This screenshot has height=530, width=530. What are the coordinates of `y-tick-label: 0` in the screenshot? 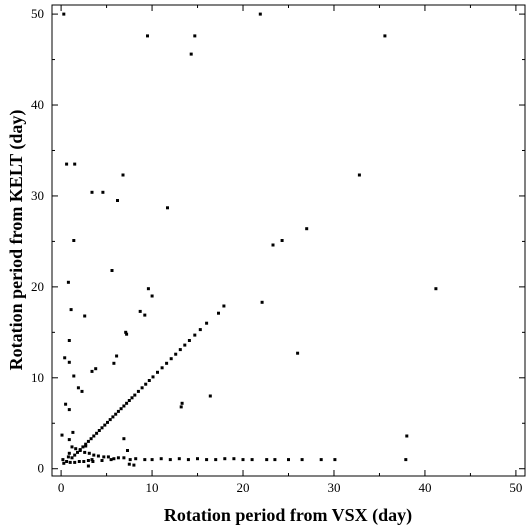 It's located at (41, 468).